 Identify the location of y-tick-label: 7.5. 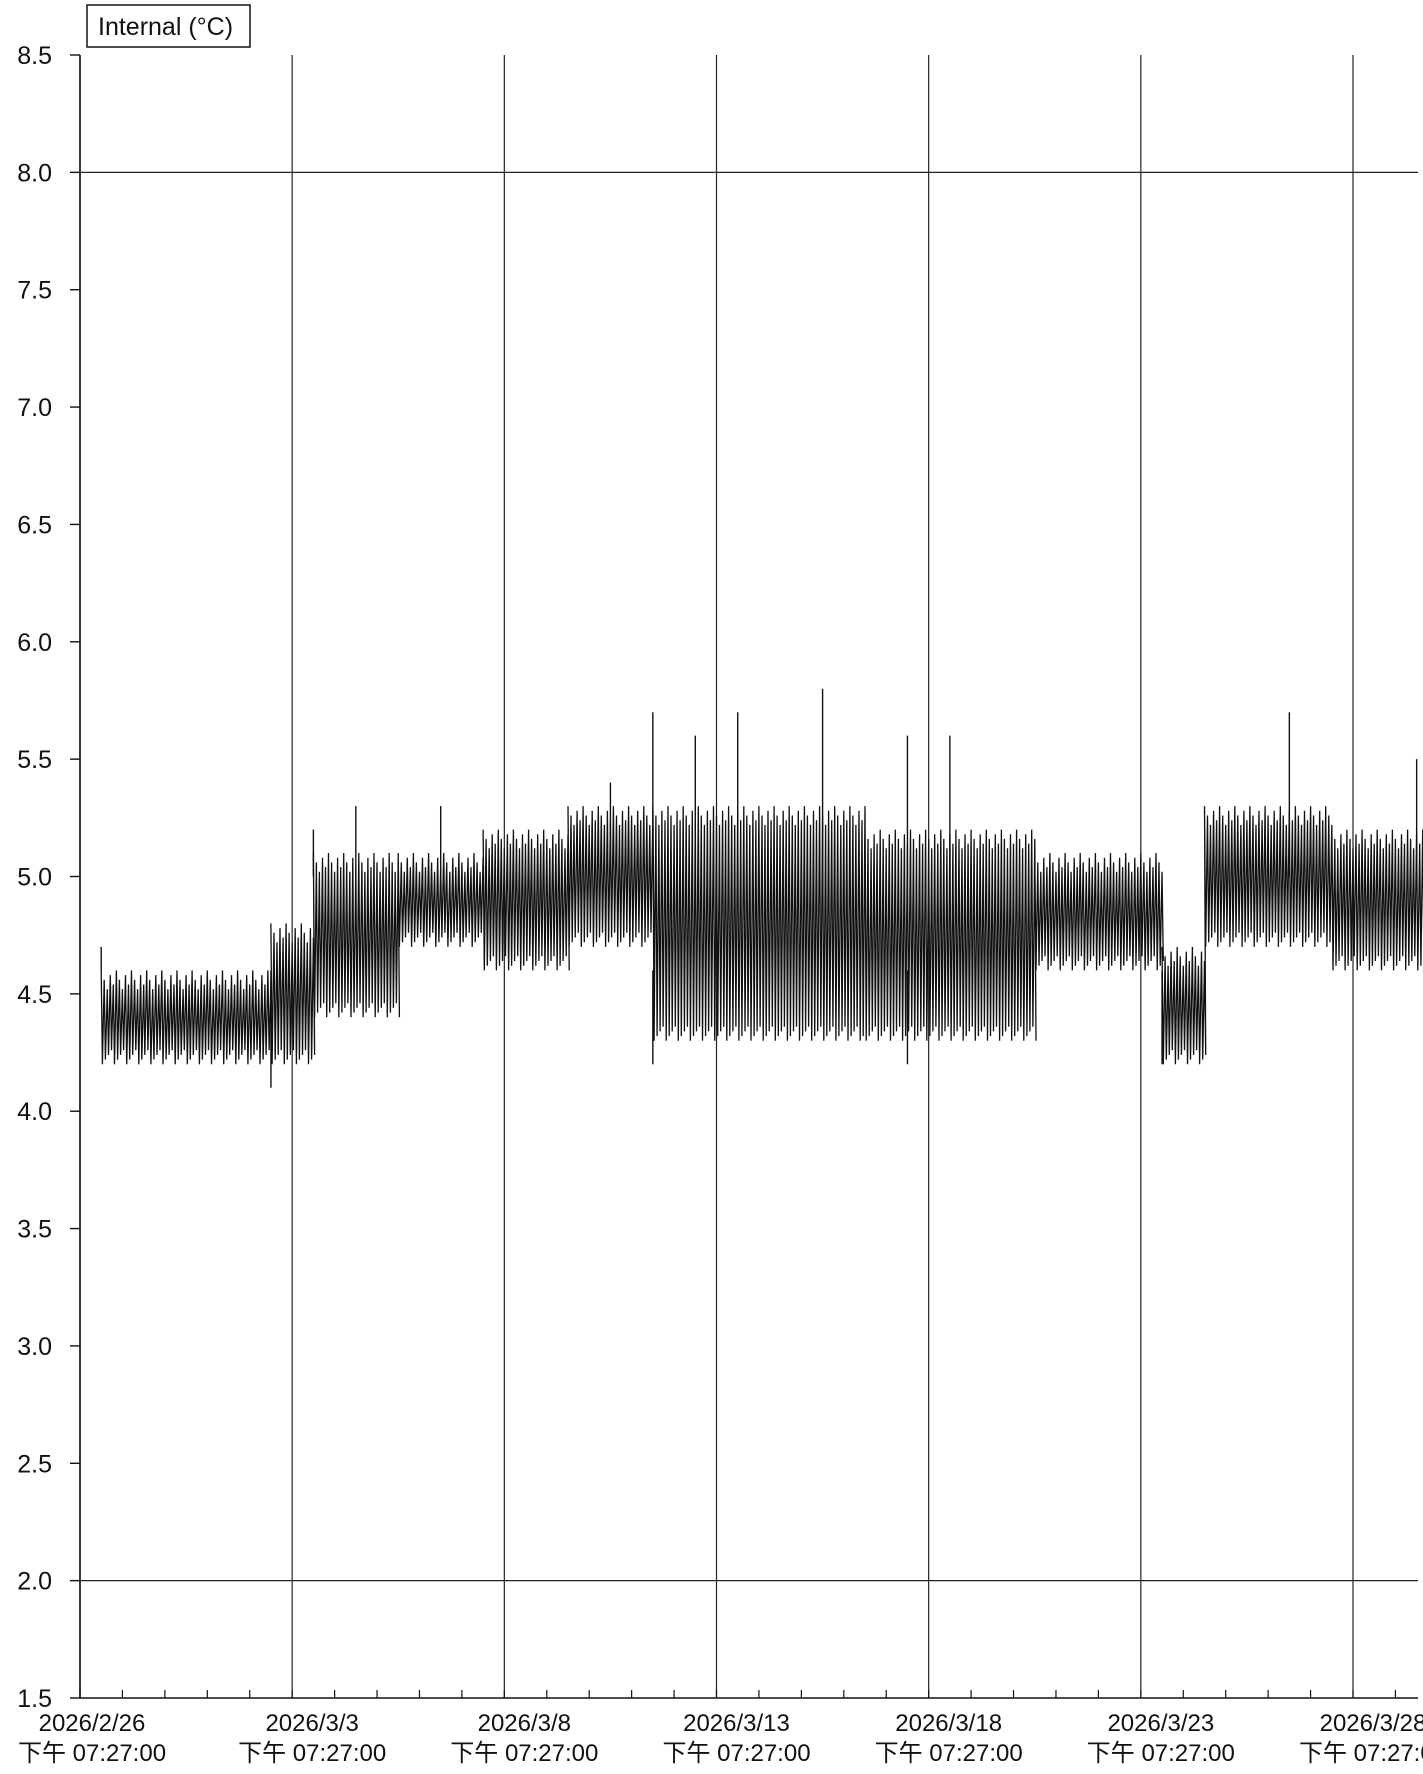
(34, 291).